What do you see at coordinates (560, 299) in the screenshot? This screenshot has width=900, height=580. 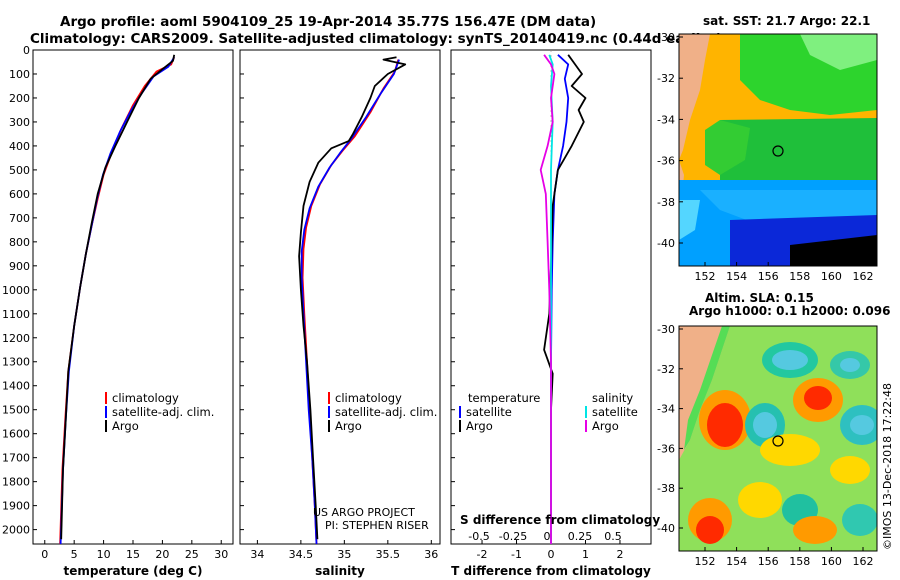 I see `series-temperature-satellite` at bounding box center [560, 299].